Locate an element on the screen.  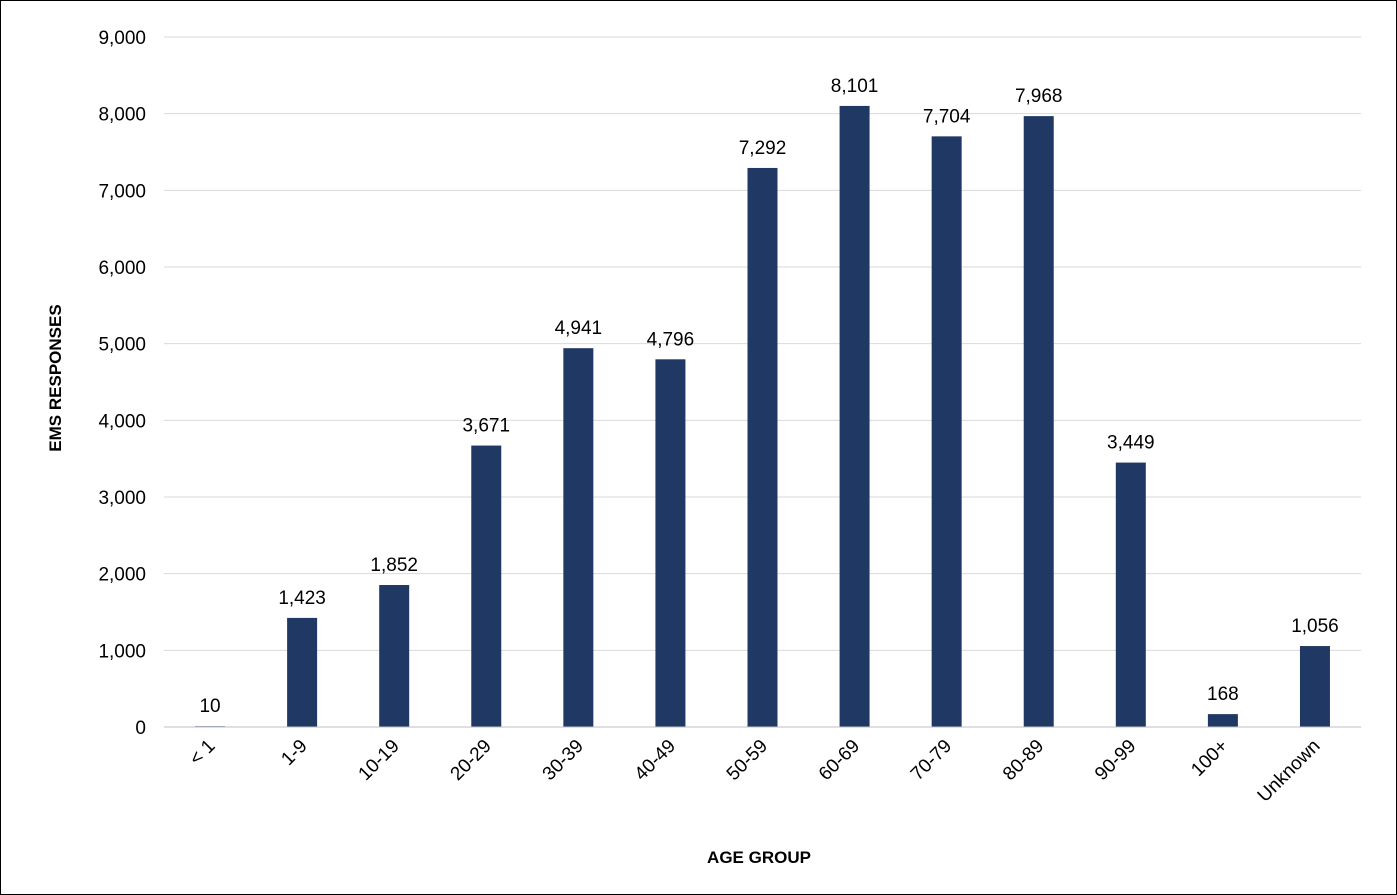
y-tick-label: 7,000 is located at coordinates (122, 191).